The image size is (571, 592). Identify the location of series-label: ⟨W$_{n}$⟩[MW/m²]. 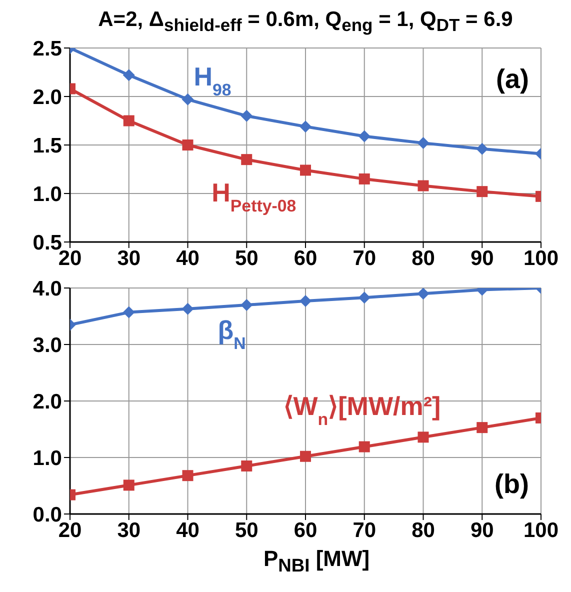
(362, 410).